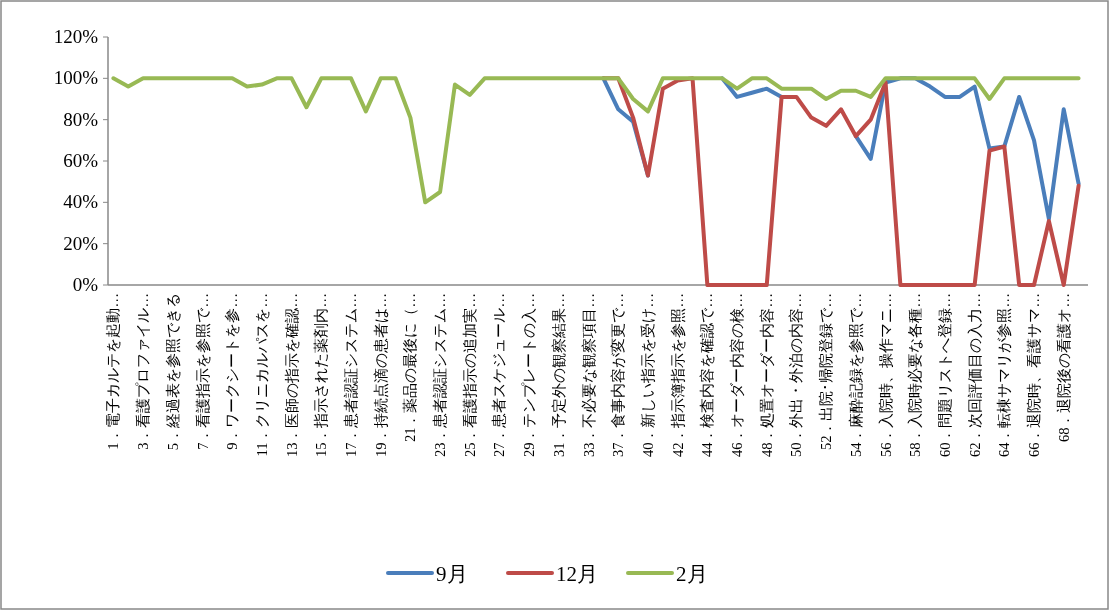 The width and height of the screenshot is (1109, 610). I want to click on y-tick-label: 60%, so click(81, 160).